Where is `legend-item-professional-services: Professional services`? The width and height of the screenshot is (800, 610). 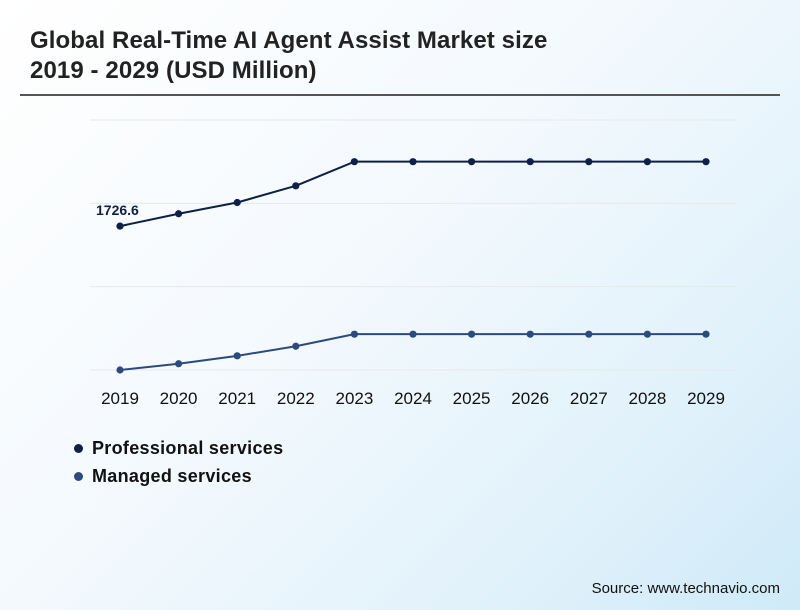
legend-item-professional-services: Professional services is located at coordinates (178, 448).